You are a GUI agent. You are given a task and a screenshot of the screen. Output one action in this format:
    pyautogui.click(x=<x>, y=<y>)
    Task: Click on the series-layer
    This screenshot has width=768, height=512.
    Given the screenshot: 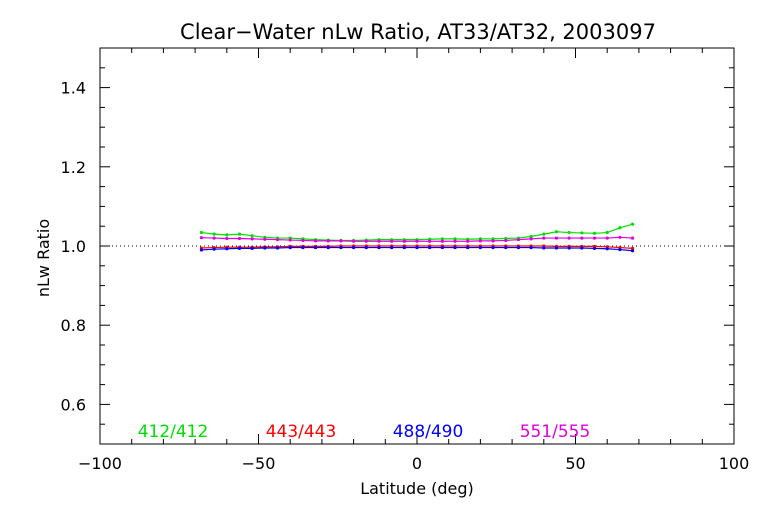 What is the action you would take?
    pyautogui.click(x=417, y=237)
    